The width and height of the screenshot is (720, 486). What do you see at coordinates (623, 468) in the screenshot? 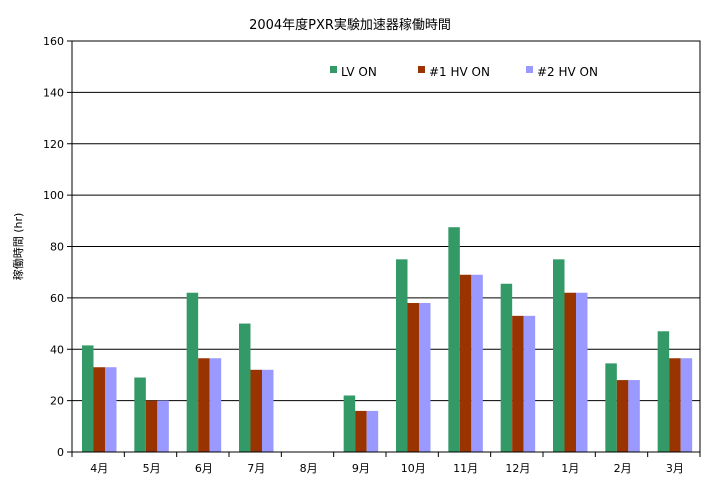
I see `x-tick-label: 2月` at bounding box center [623, 468].